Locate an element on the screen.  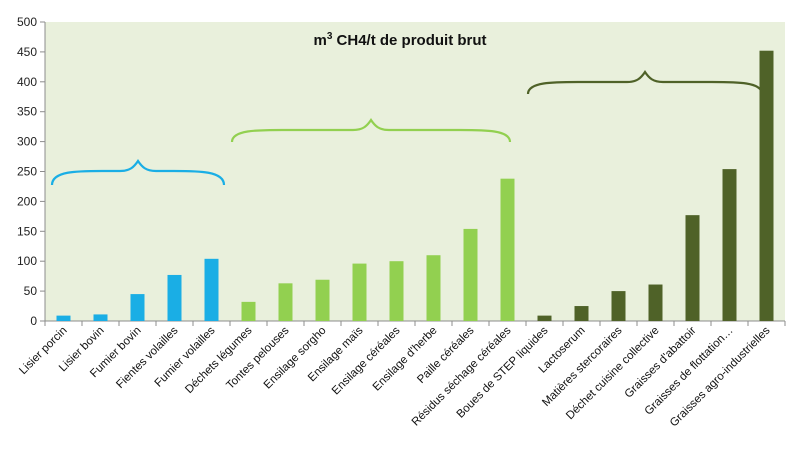
x-category-label: Ensilage céréales is located at coordinates (366, 360).